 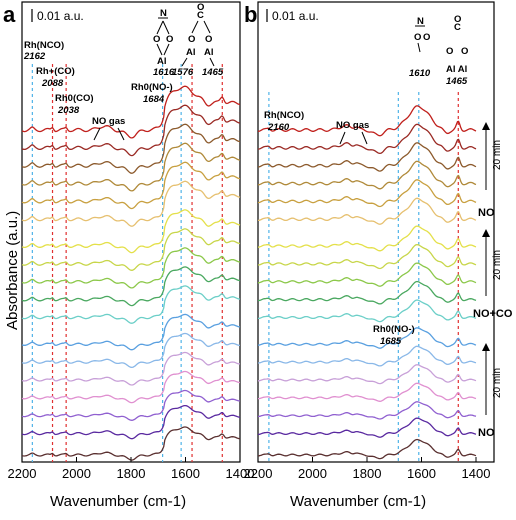 I want to click on y-axis-label: Absorbance (a.u.), so click(x=12, y=270).